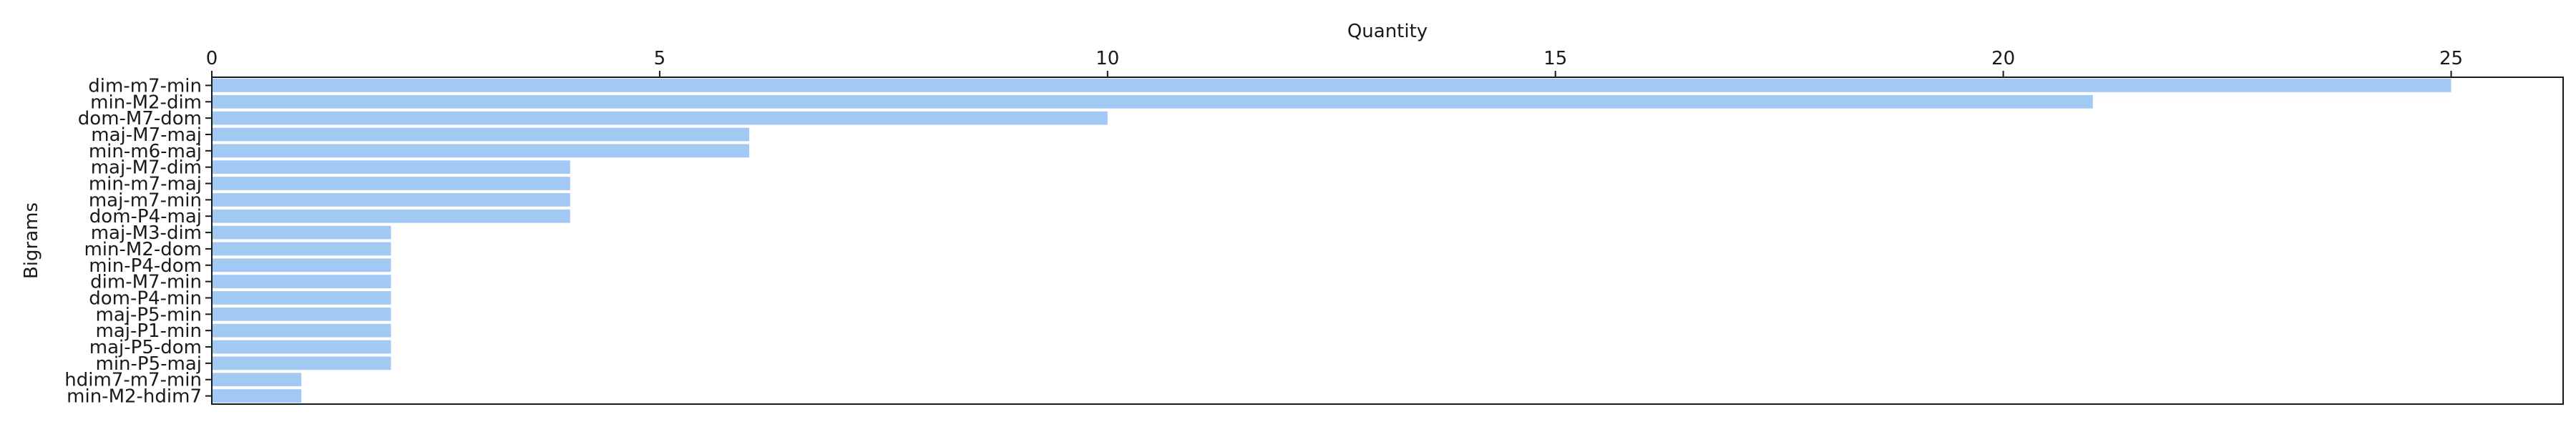 This screenshot has height=432, width=2576. Describe the element at coordinates (1152, 101) in the screenshot. I see `bar-min-M2-dim` at that location.